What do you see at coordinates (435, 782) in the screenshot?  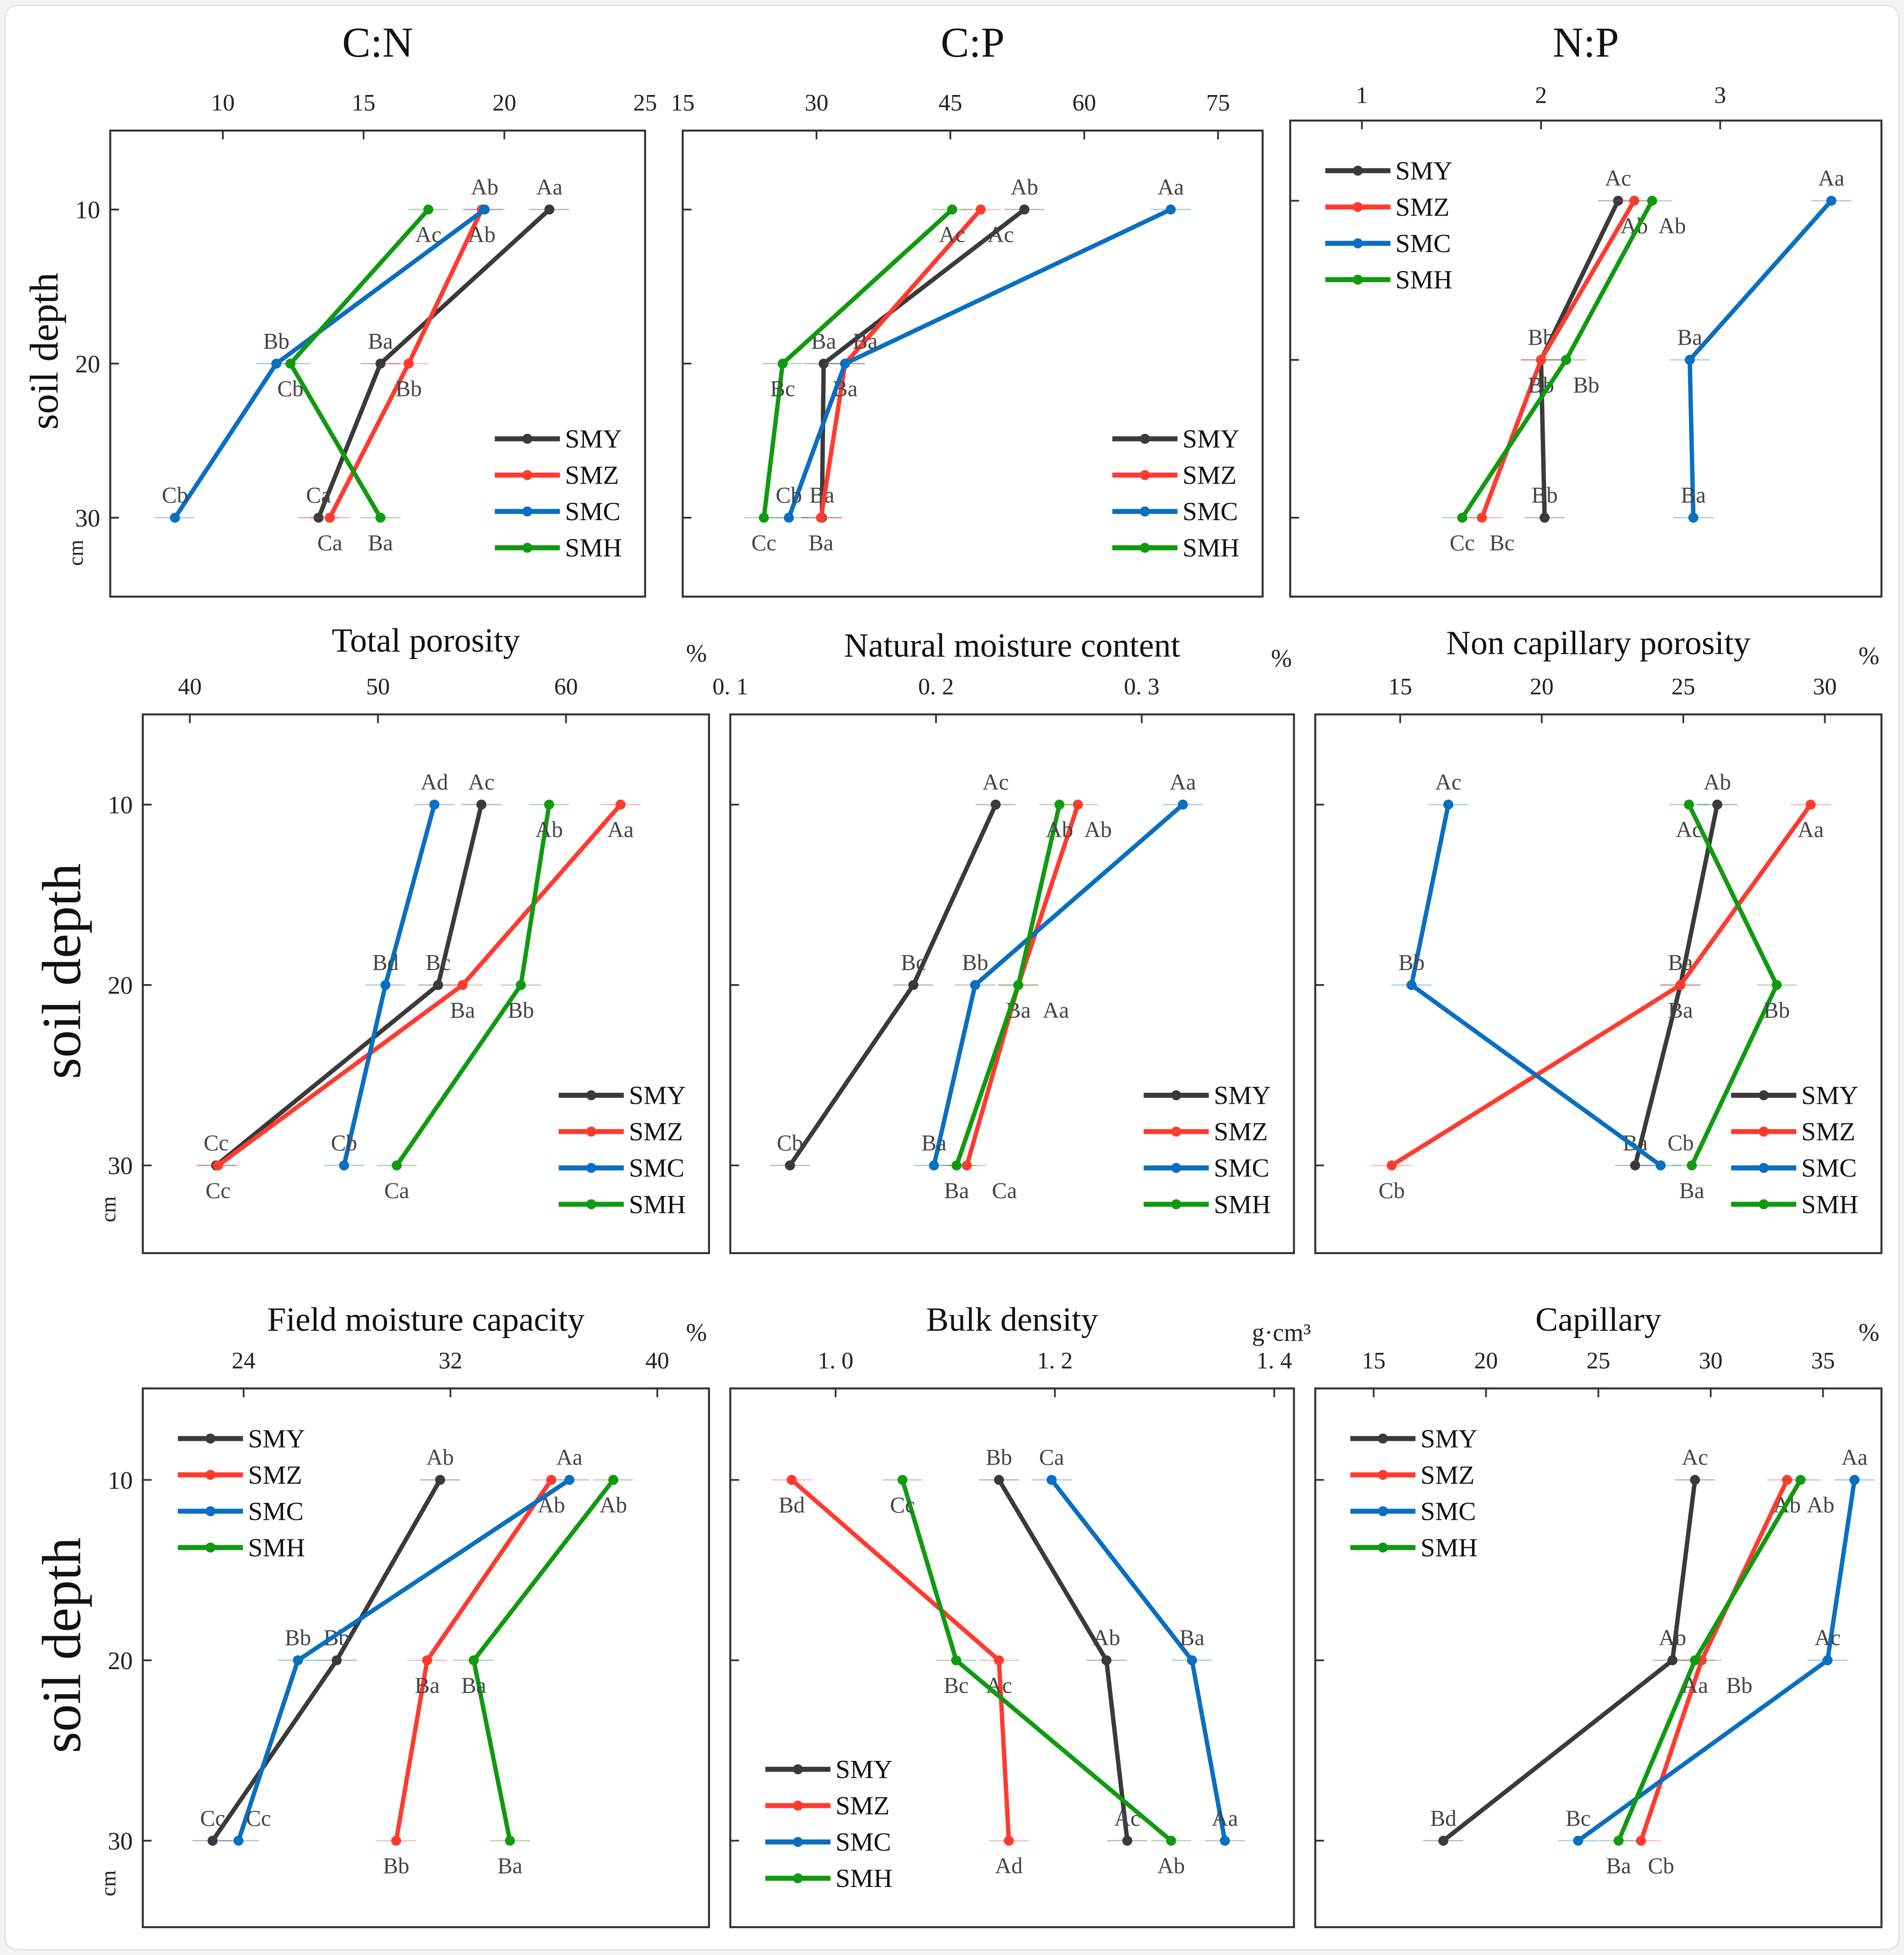 I see `significance-label: Ad` at bounding box center [435, 782].